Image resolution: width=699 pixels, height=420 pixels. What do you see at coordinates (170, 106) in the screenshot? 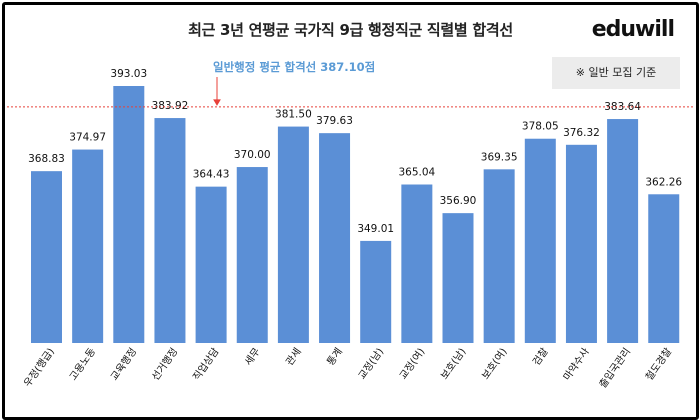
I see `value-label-3: 383.92` at bounding box center [170, 106].